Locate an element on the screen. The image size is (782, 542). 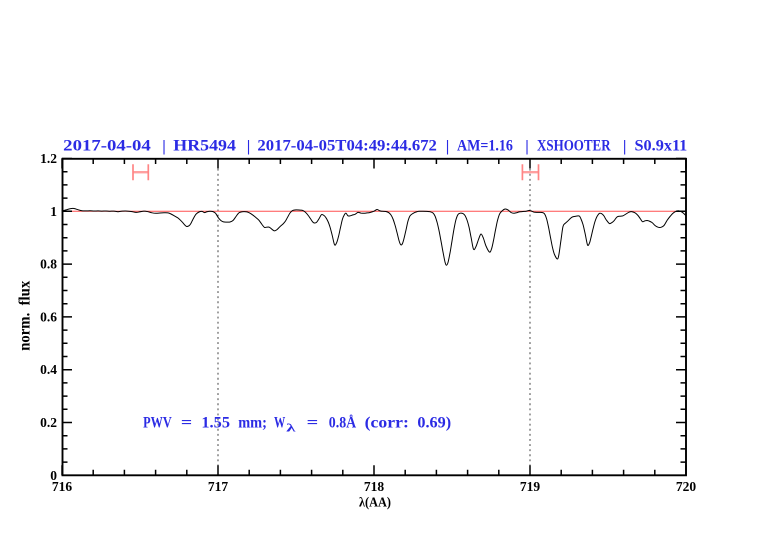
svg-text: 716 is located at coordinates (62, 486).